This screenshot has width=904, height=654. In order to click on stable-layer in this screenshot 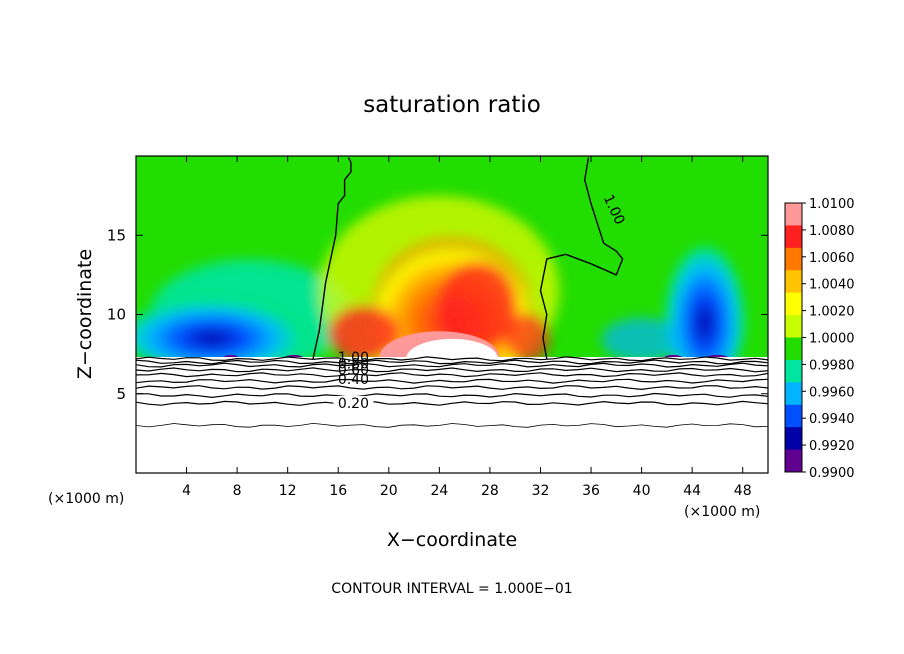, I will do `click(452, 415)`.